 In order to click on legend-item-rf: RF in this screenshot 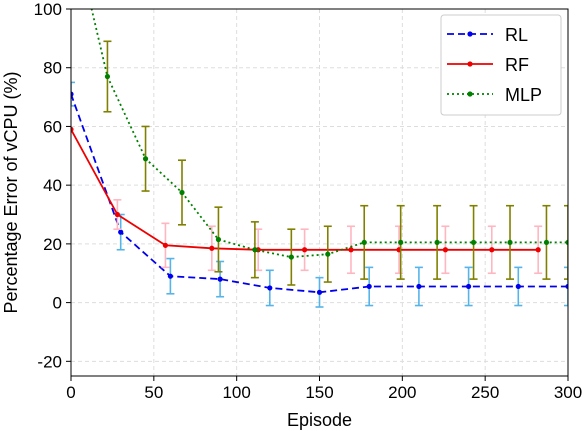, I will do `click(488, 65)`.